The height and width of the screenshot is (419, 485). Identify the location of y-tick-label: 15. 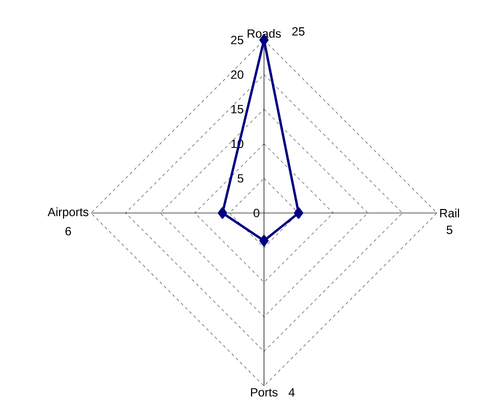
(237, 109).